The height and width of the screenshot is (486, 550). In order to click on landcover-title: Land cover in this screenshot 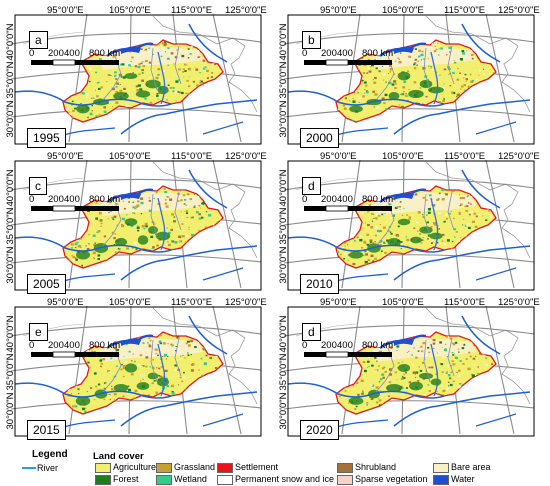, I will do `click(118, 456)`.